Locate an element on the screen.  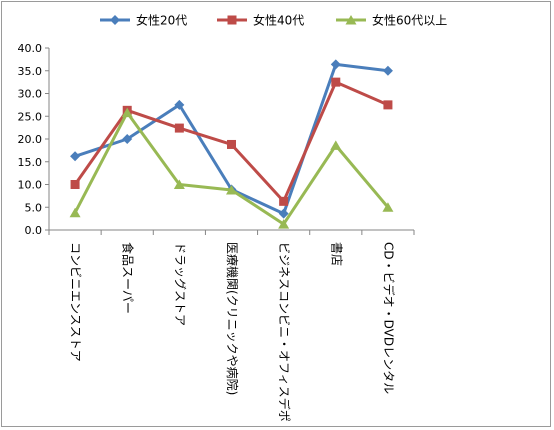
category-label: ドラッグストア is located at coordinates (180, 284).